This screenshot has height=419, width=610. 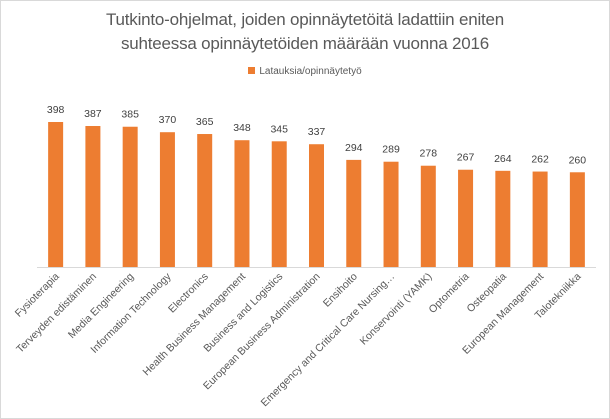 I want to click on category-label-11: Konservointi (YAMK), so click(x=396, y=309).